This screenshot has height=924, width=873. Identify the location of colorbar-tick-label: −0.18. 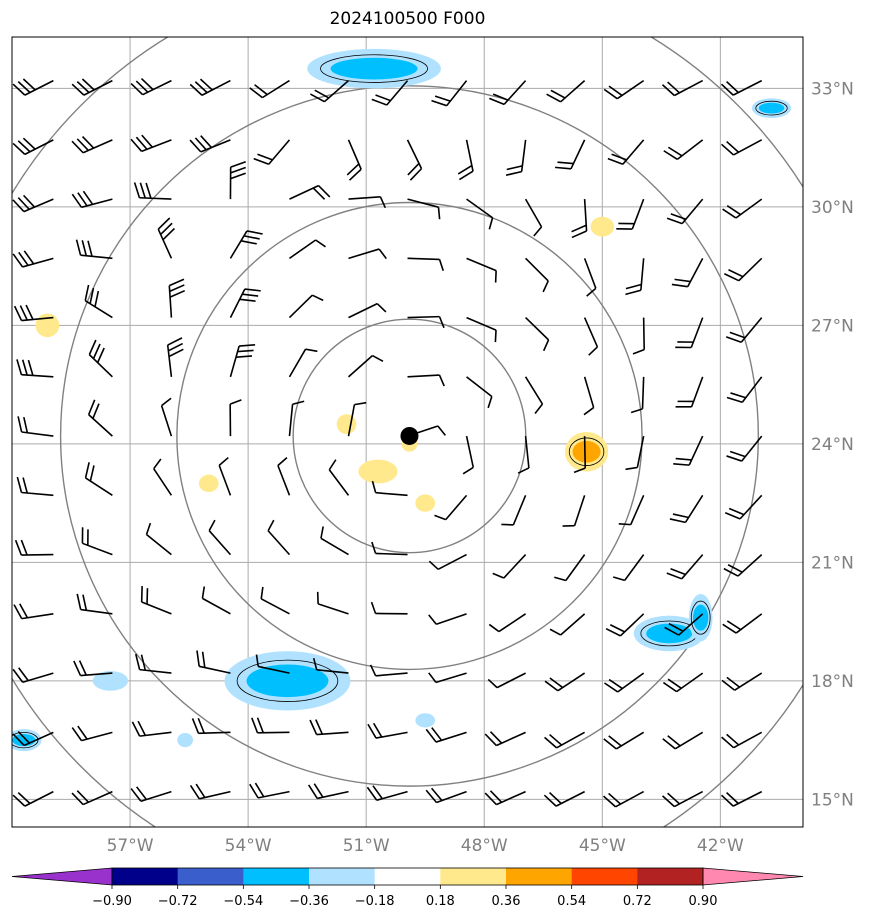
(374, 901).